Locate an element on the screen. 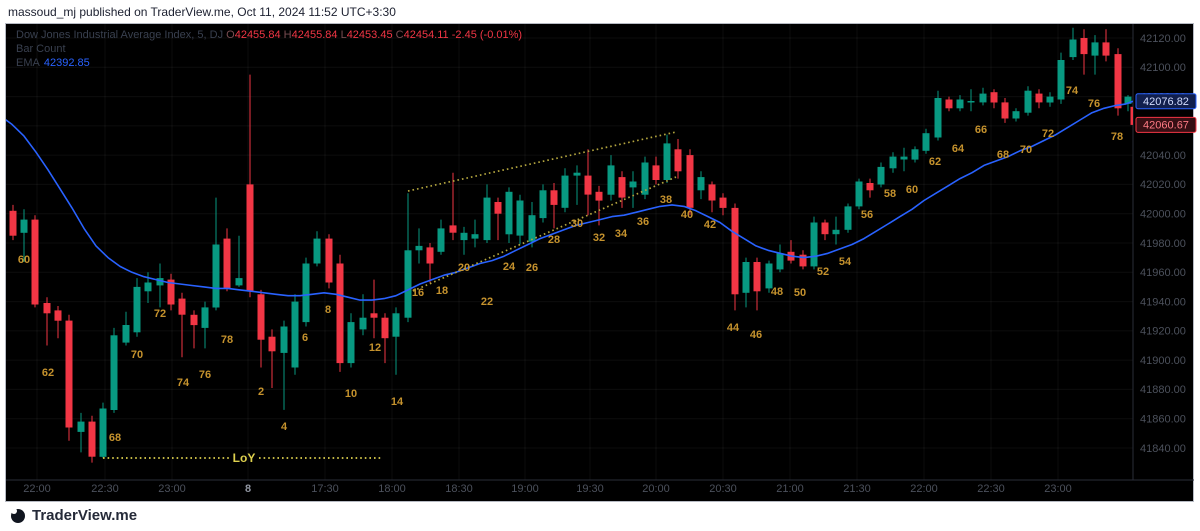 The width and height of the screenshot is (1200, 531). traderview-logo-icon is located at coordinates (18, 515).